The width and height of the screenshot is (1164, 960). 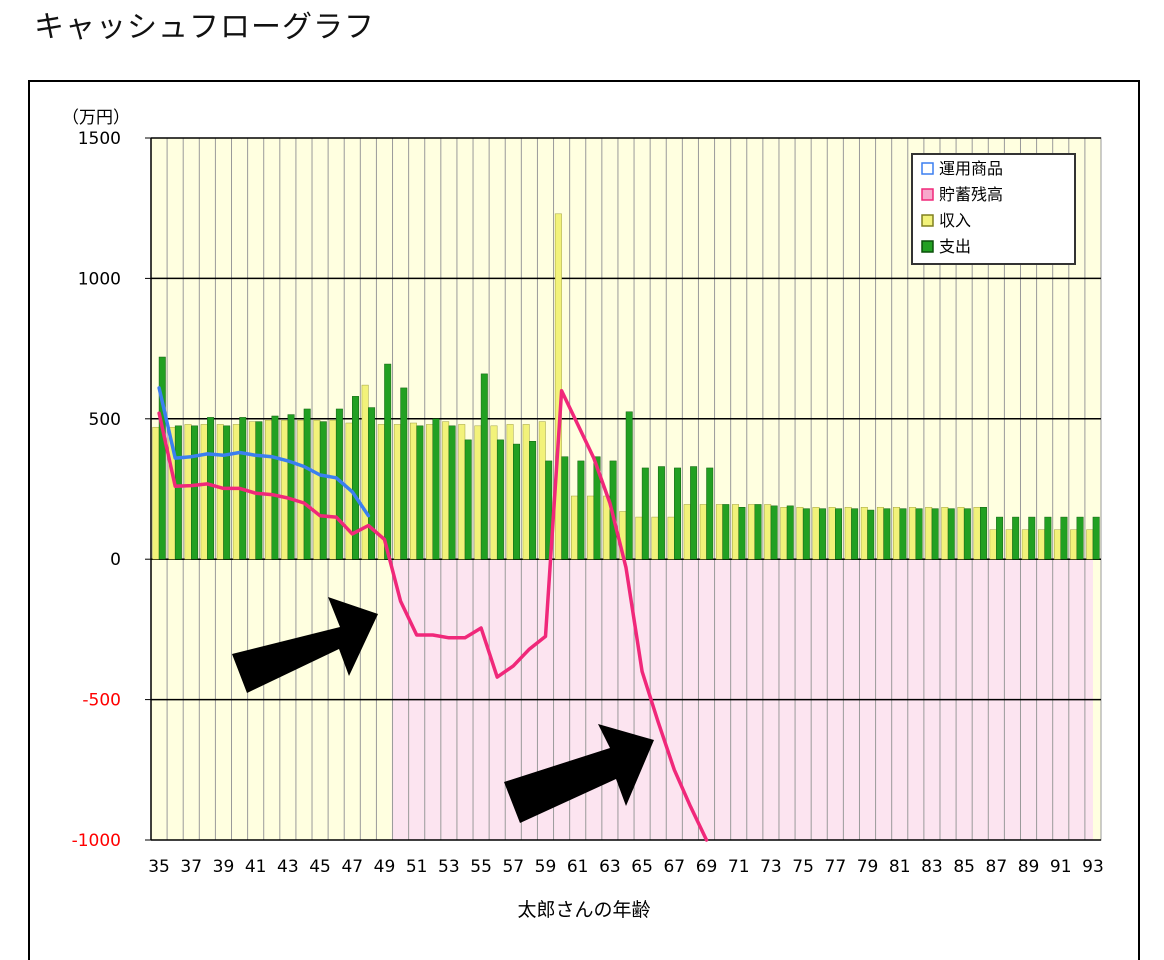 I want to click on y-tick-label: 1000, so click(x=99, y=279).